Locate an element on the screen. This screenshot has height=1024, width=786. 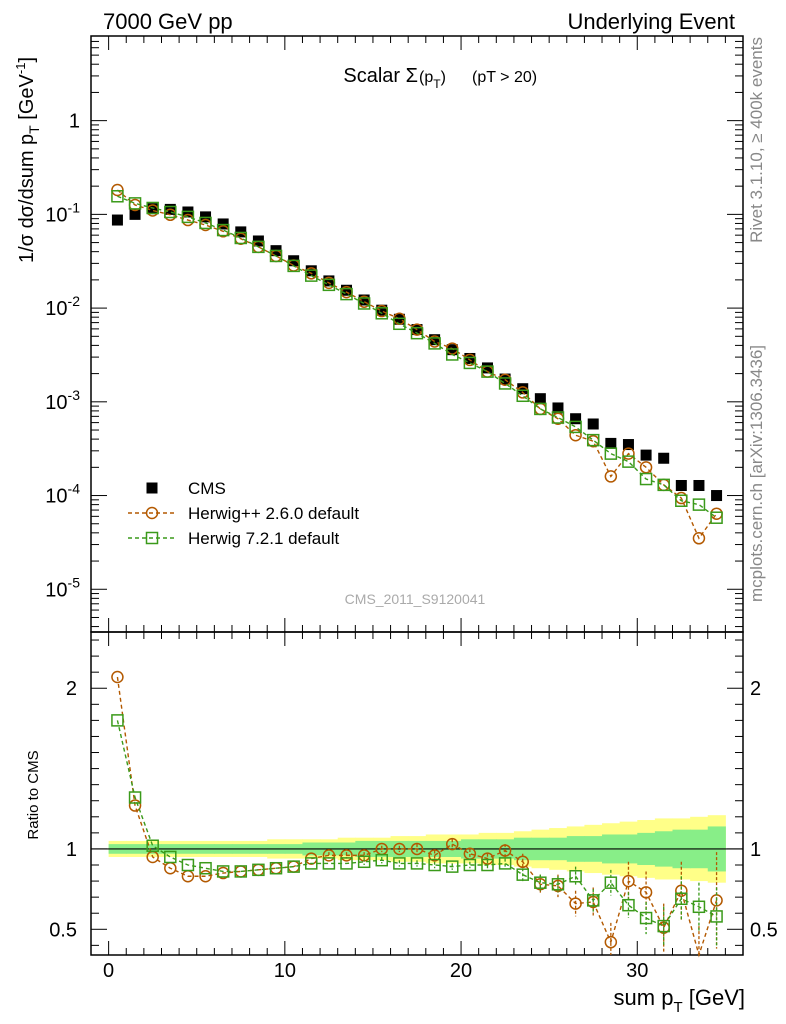
y-tick-exponent: -4 is located at coordinates (74, 489).